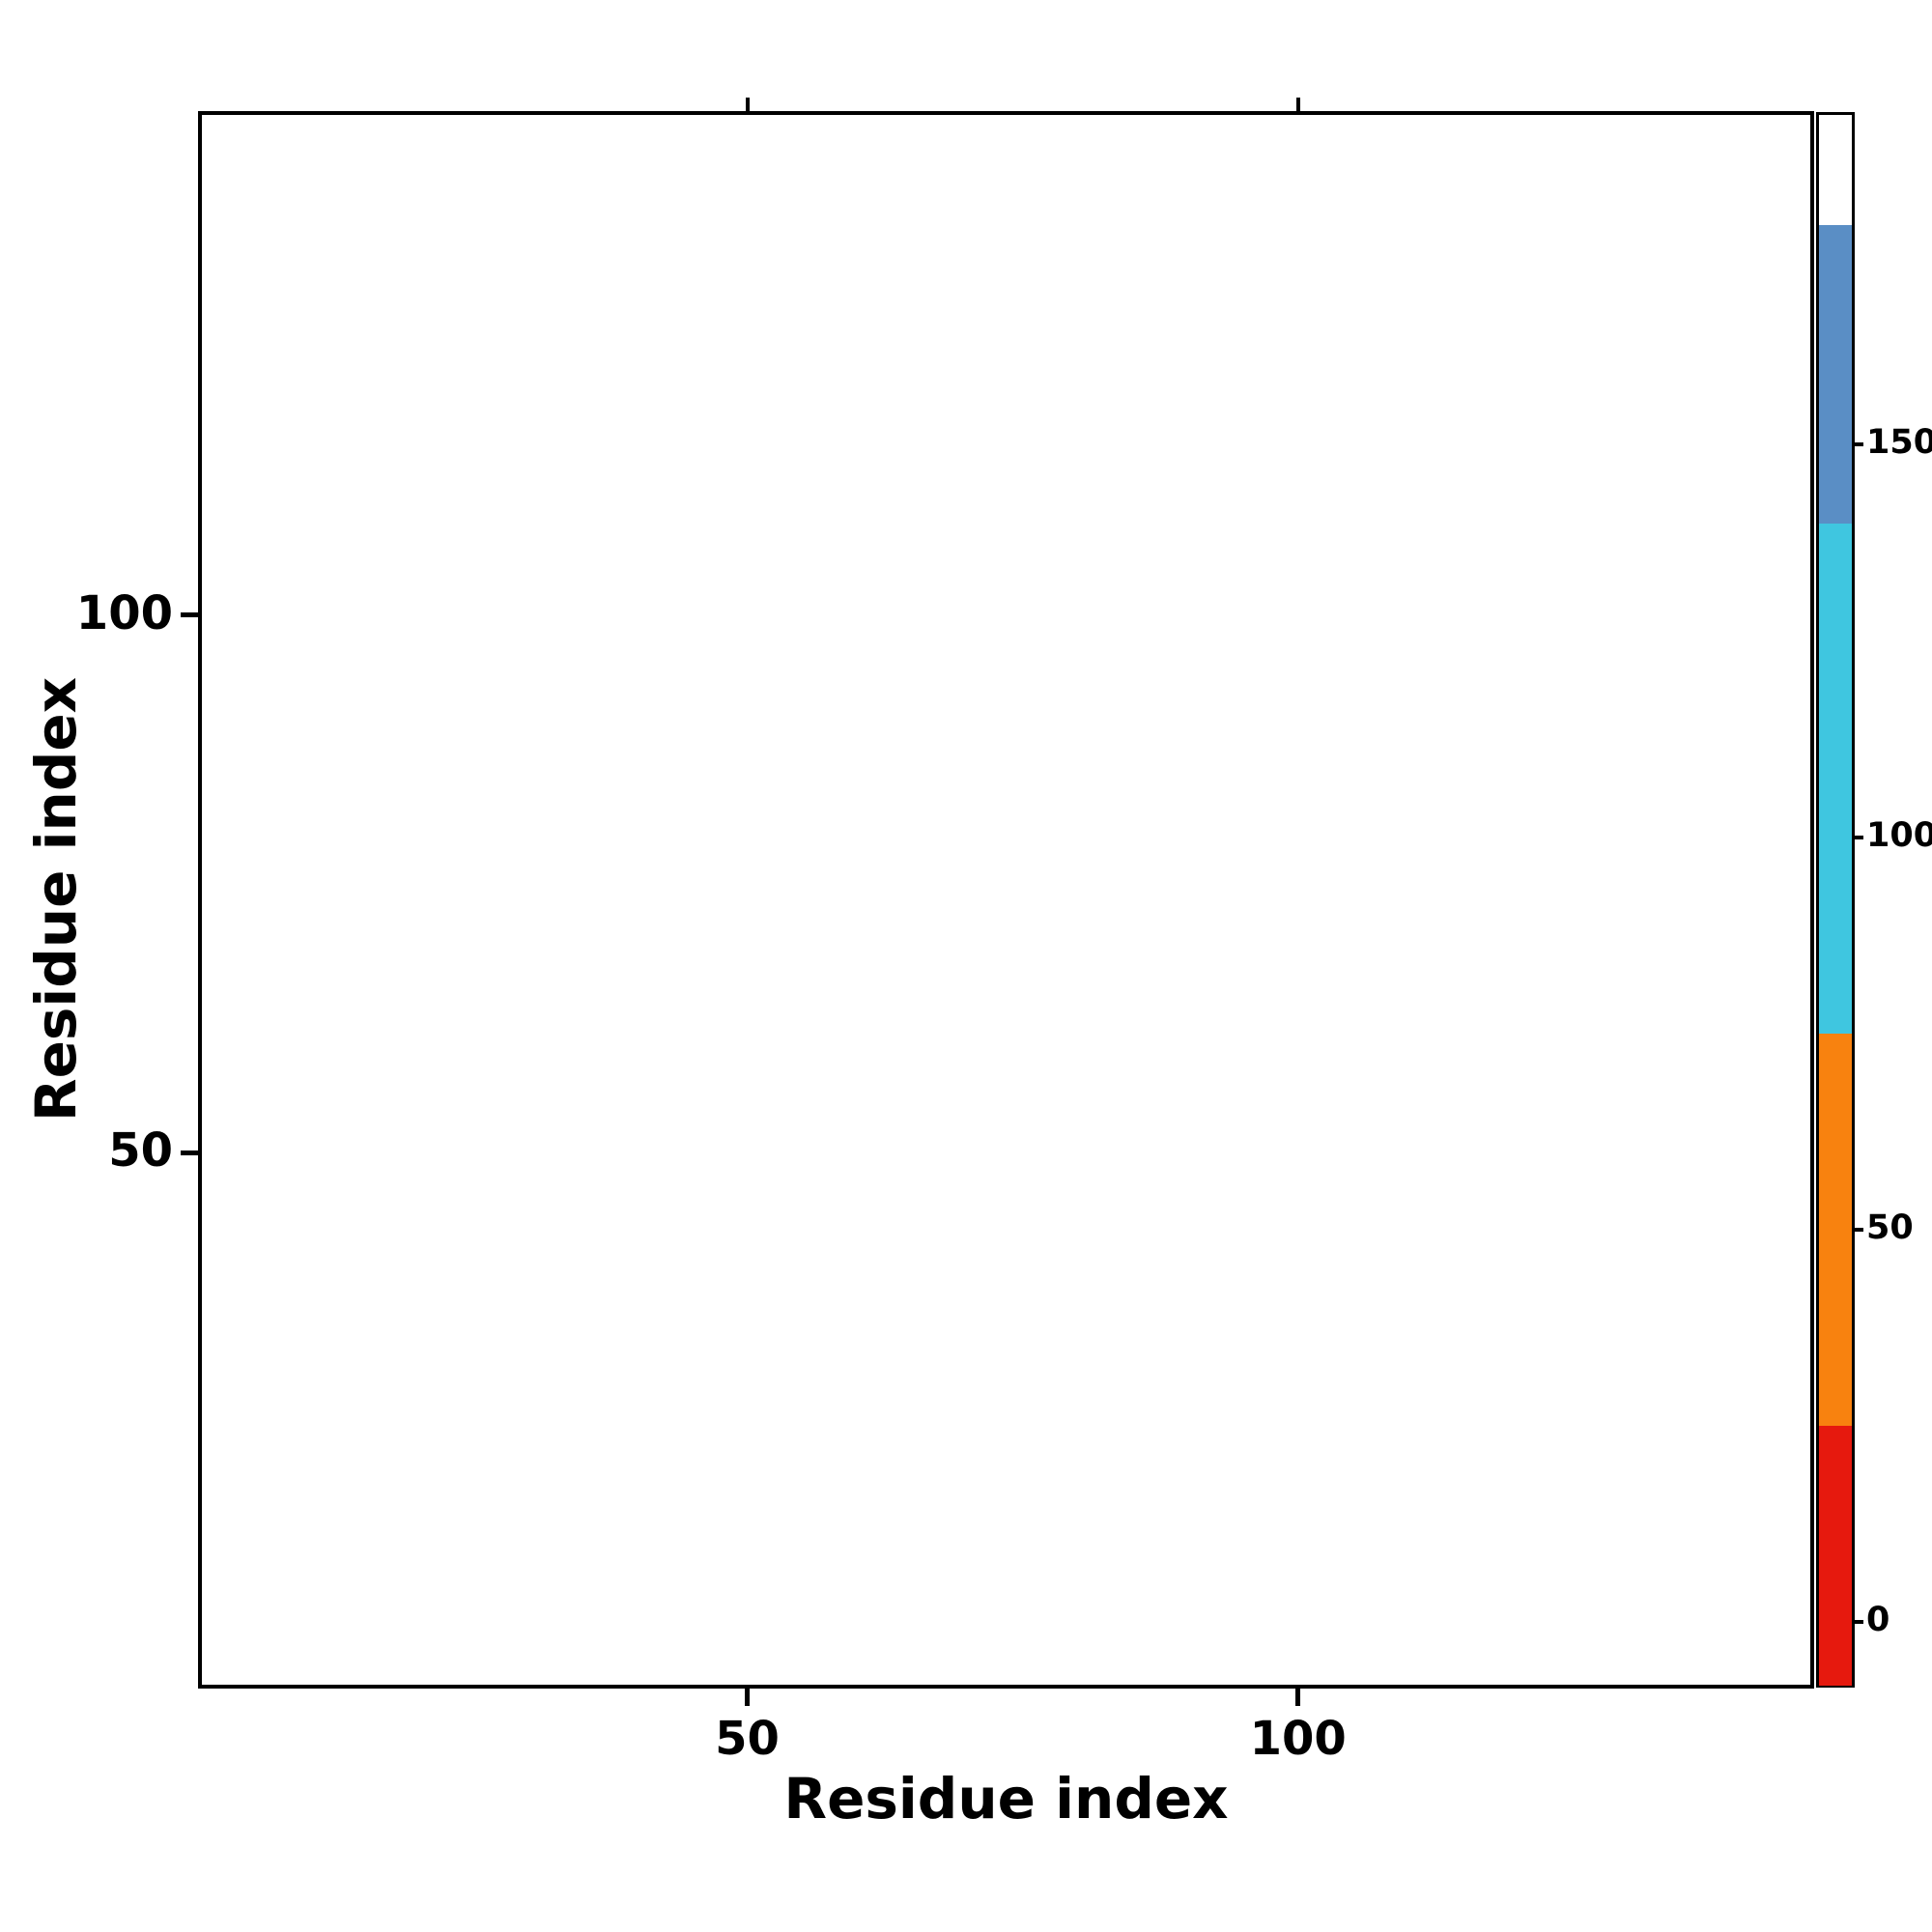 This screenshot has height=1932, width=1932. What do you see at coordinates (1878, 1620) in the screenshot?
I see `colorbar-tick-label: 0` at bounding box center [1878, 1620].